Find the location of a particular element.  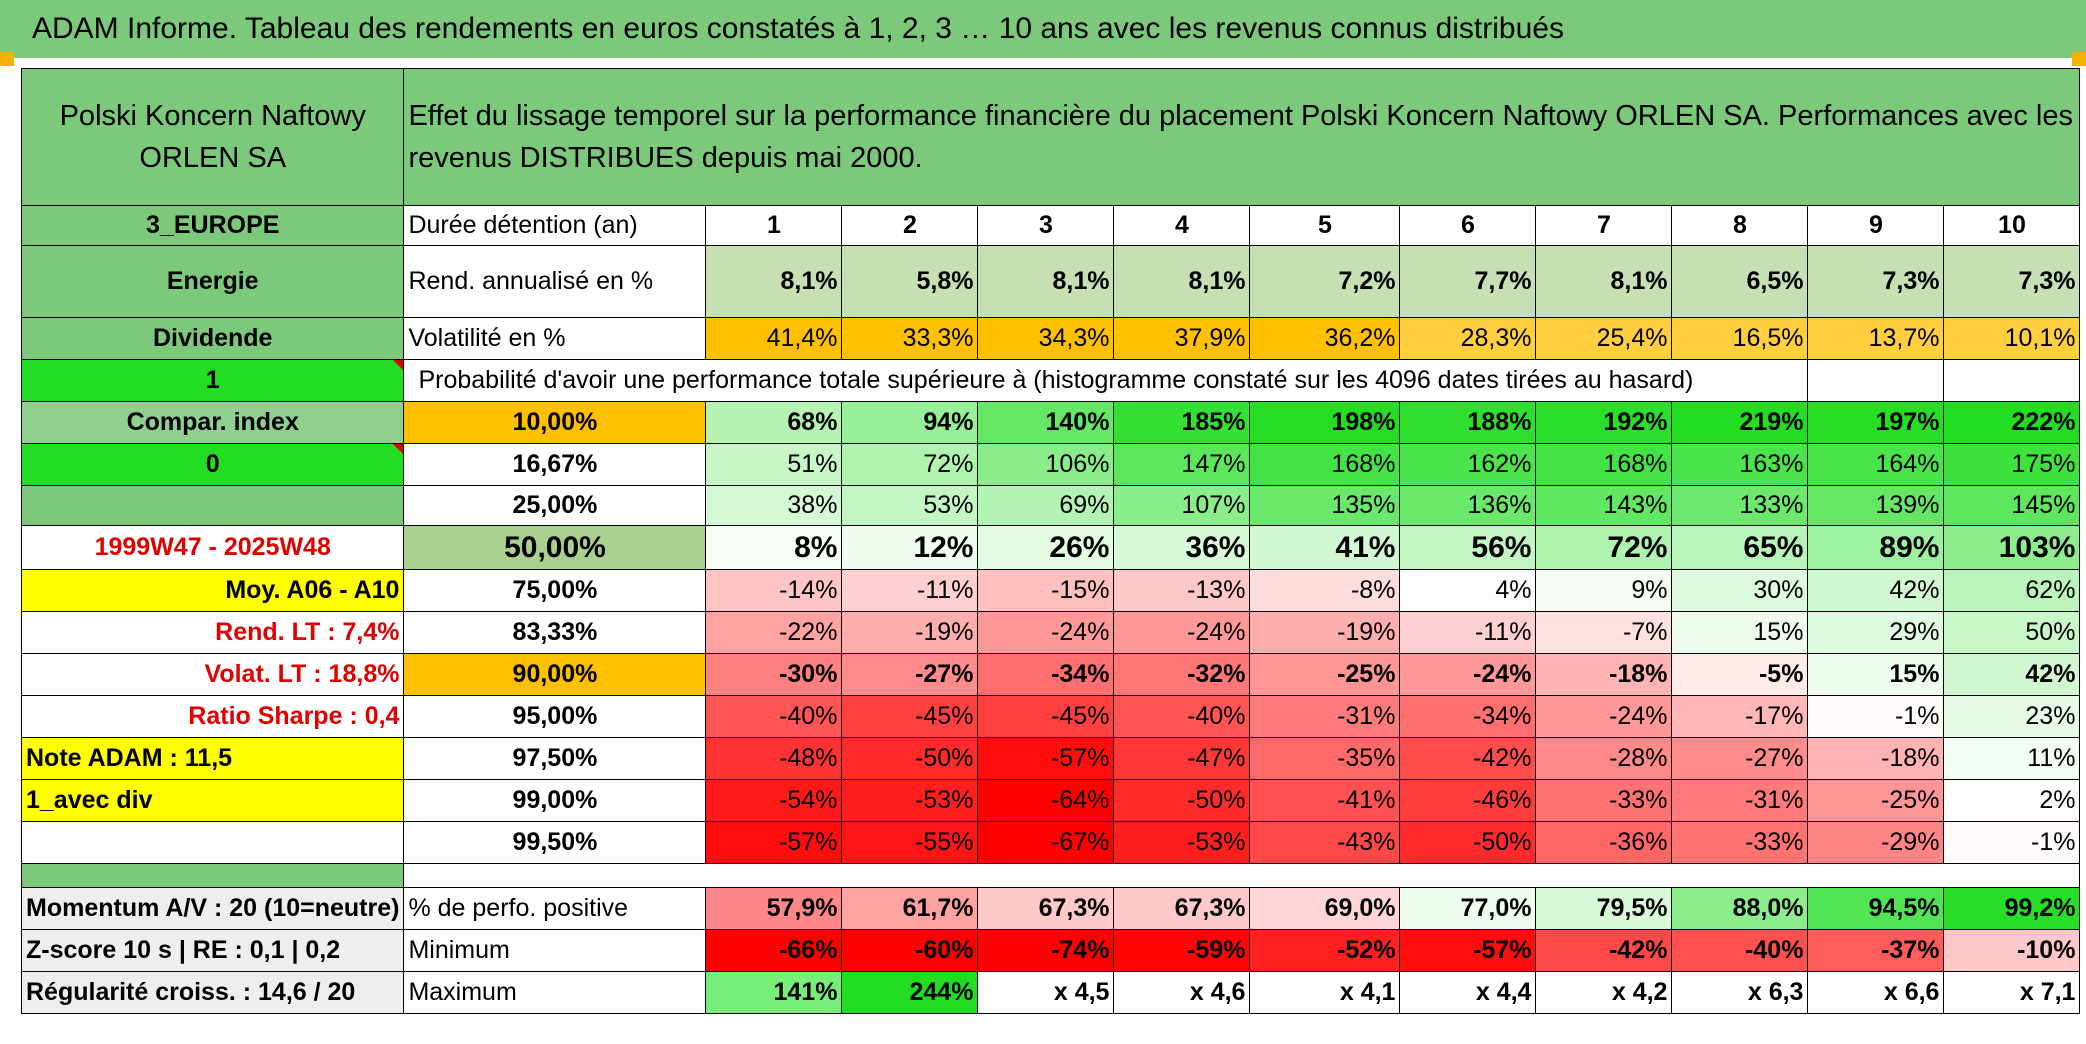

proba-value: 62% is located at coordinates (2012, 590).